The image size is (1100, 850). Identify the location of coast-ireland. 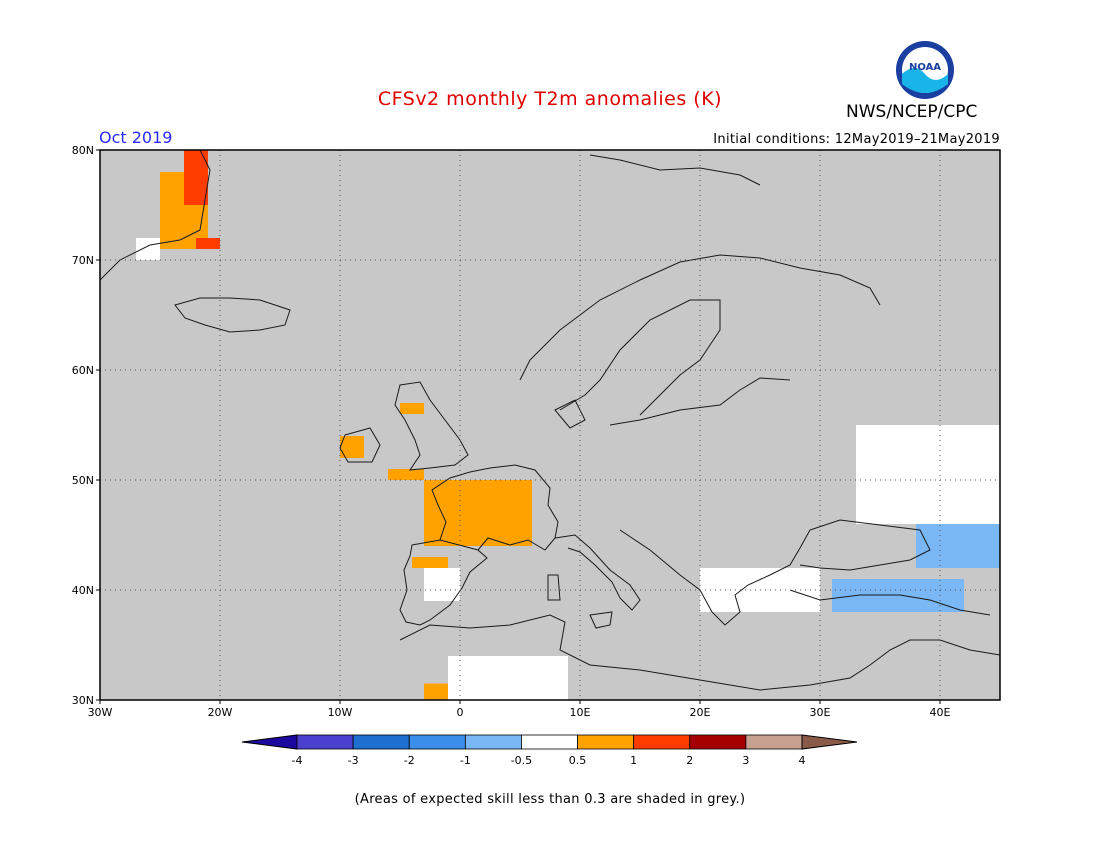
(360, 445).